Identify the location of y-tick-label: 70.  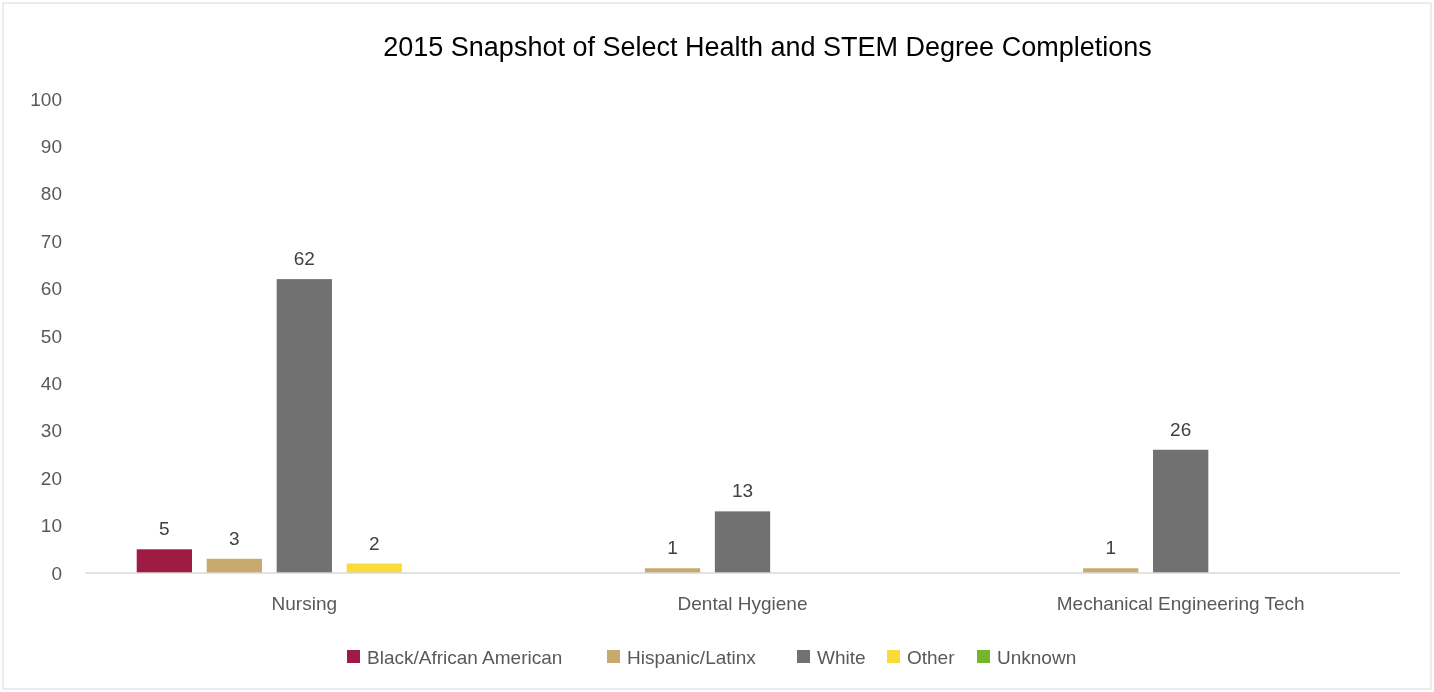
(51, 241).